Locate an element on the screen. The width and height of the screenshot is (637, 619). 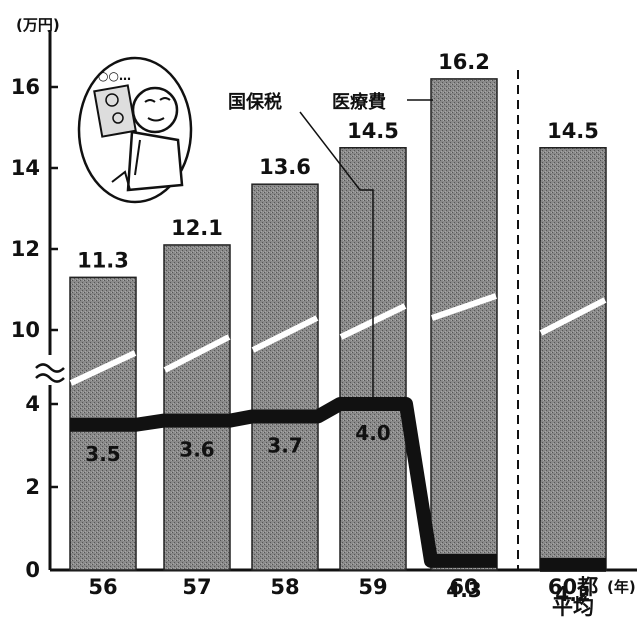
medical-value-label-60都平均: 14.5 is located at coordinates (573, 131).